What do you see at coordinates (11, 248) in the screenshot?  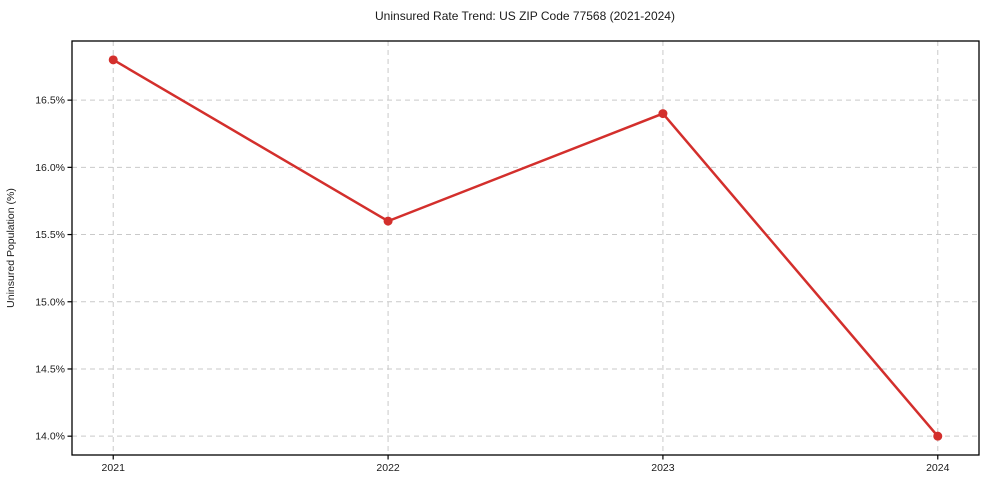 I see `y-axis-label: Uninsured Population (%)` at bounding box center [11, 248].